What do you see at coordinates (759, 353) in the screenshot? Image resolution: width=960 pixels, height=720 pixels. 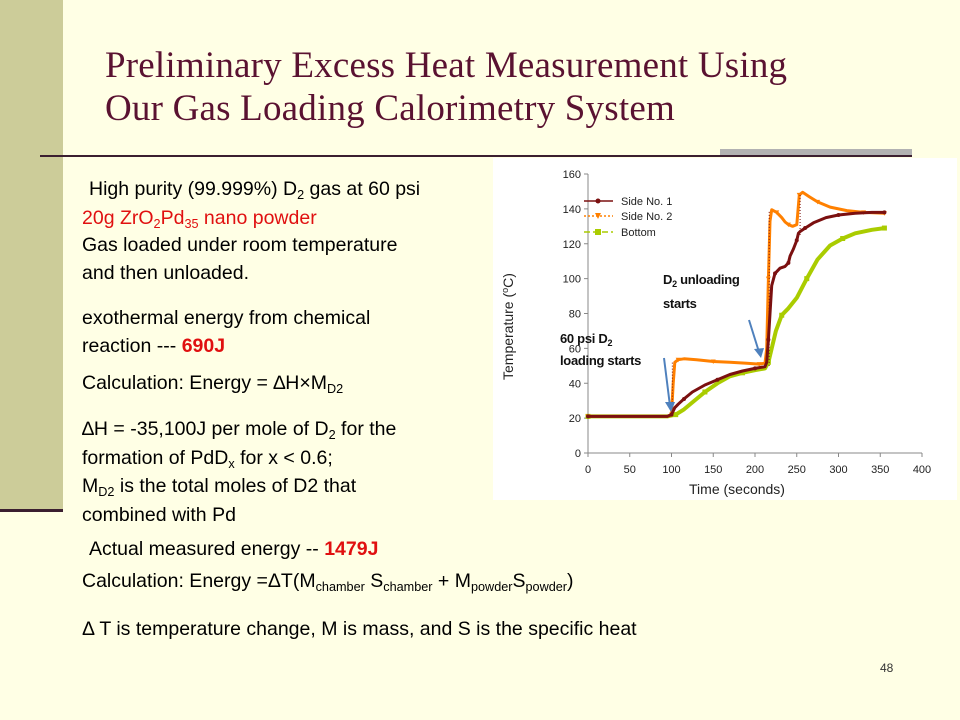 I see `annotation-unloading-arrowhead` at bounding box center [759, 353].